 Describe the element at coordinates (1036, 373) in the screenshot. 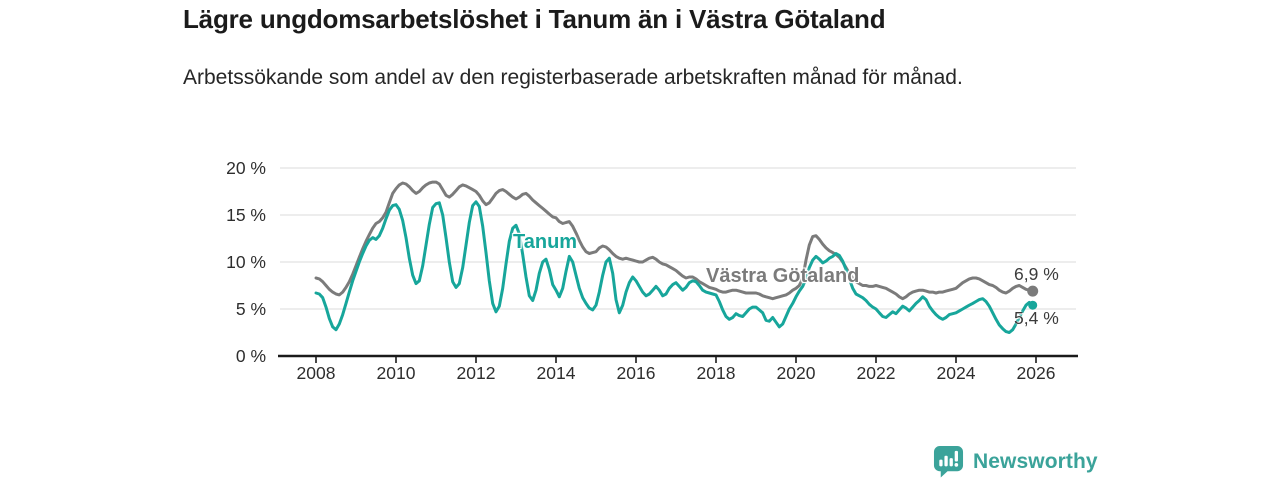

I see `x-tick-label: 2026` at that location.